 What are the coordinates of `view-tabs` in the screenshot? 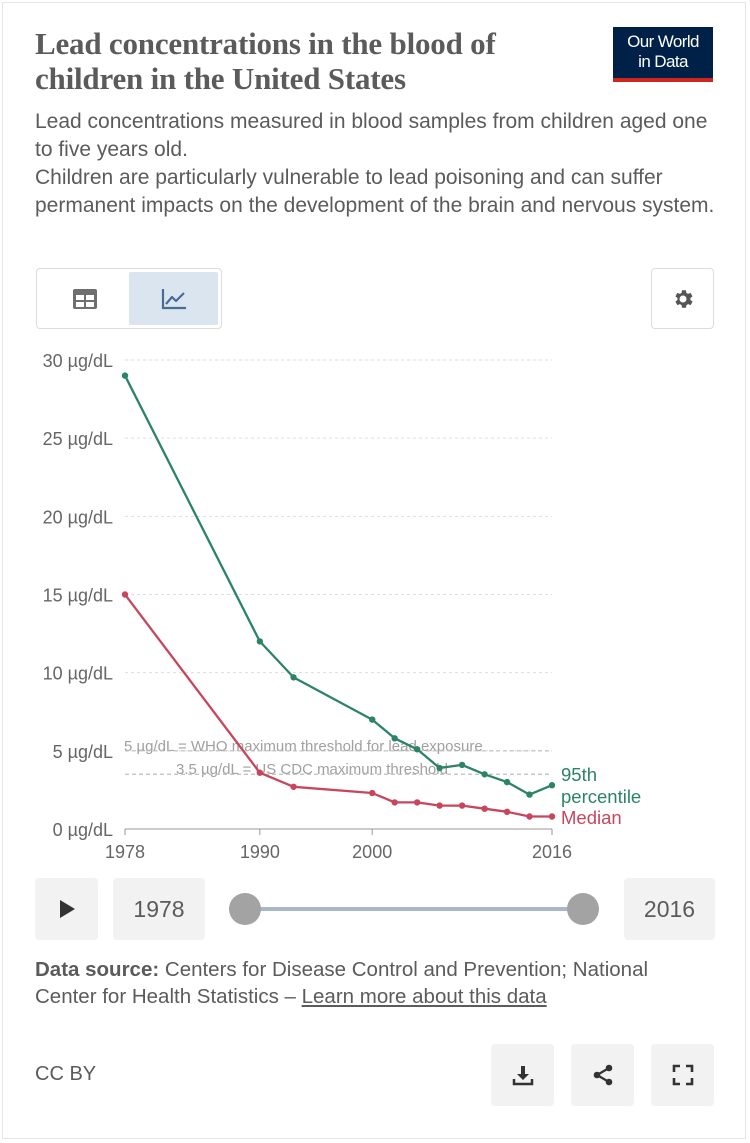 It's located at (129, 298).